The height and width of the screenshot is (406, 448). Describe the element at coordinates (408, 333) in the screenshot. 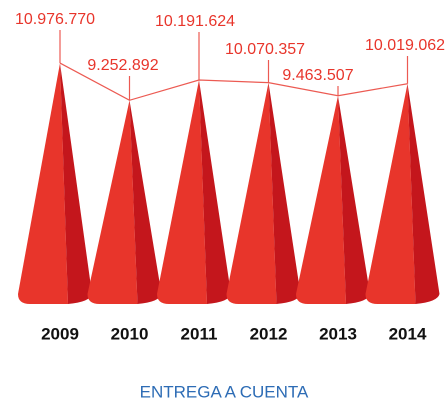

I see `x-tick-label: 2014` at that location.